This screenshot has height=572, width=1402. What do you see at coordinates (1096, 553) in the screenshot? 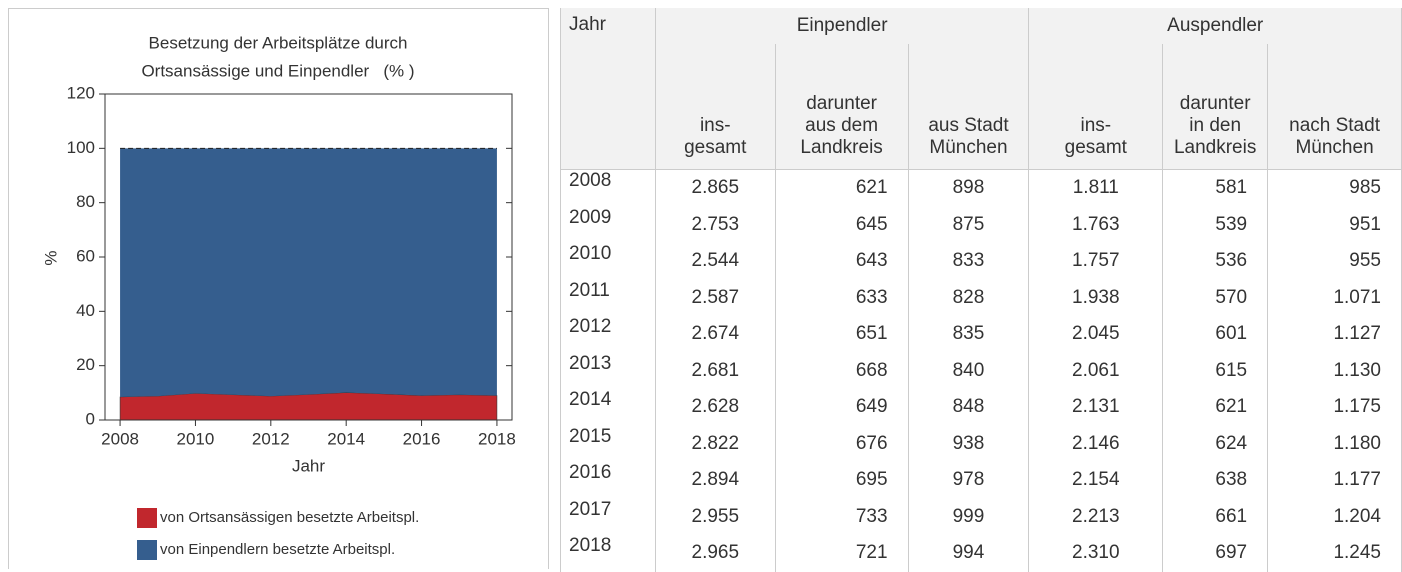
I see `cell: 2.310` at bounding box center [1096, 553].